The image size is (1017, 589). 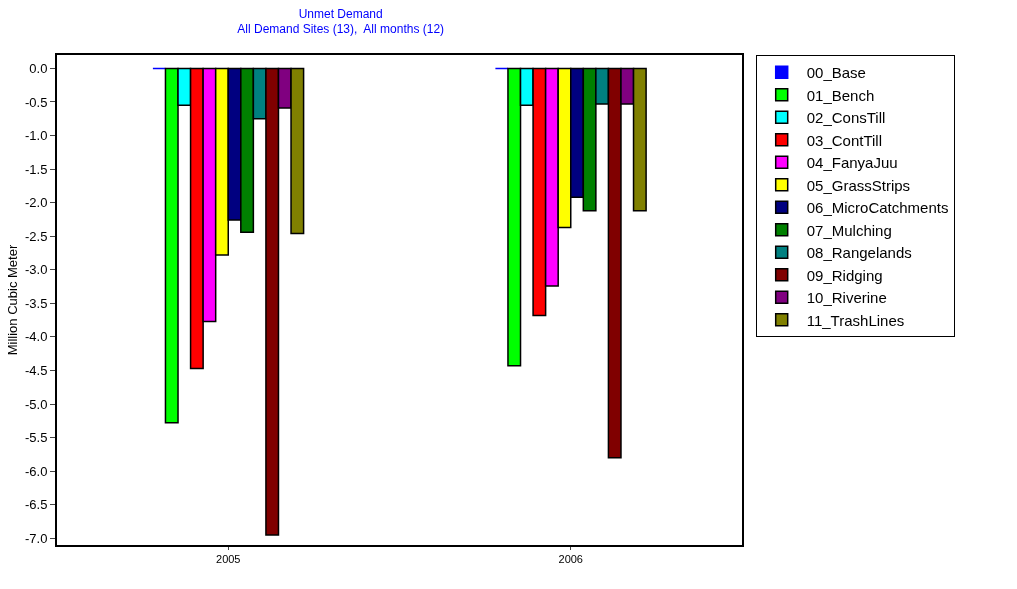 I want to click on y-tick-label: -4.0, so click(x=36, y=337).